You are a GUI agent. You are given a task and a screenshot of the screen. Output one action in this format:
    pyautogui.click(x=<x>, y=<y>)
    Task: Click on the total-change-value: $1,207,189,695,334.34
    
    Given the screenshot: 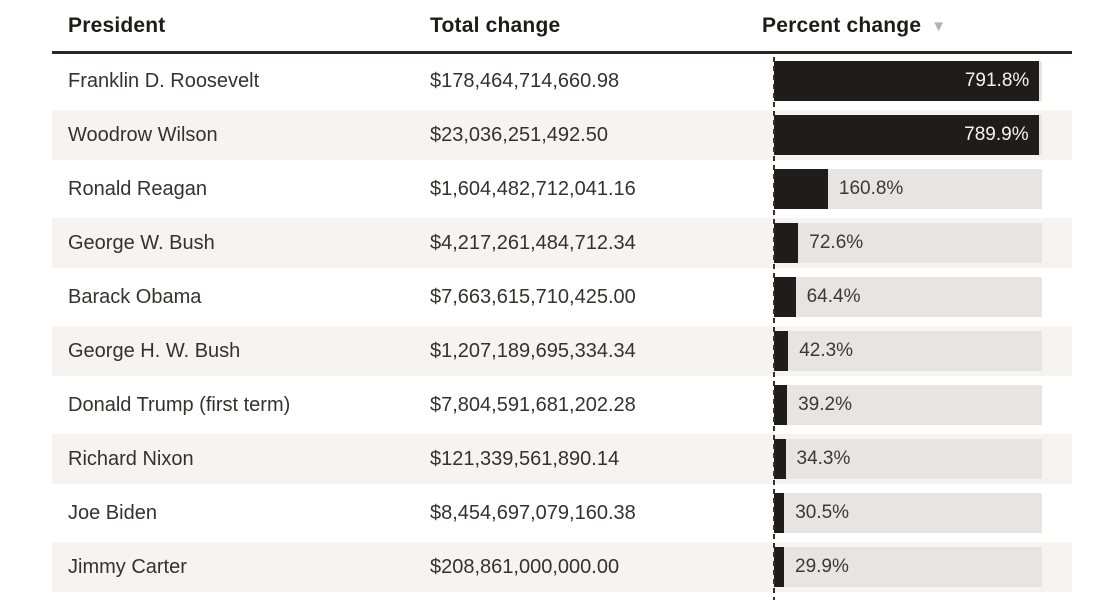 What is the action you would take?
    pyautogui.click(x=533, y=350)
    